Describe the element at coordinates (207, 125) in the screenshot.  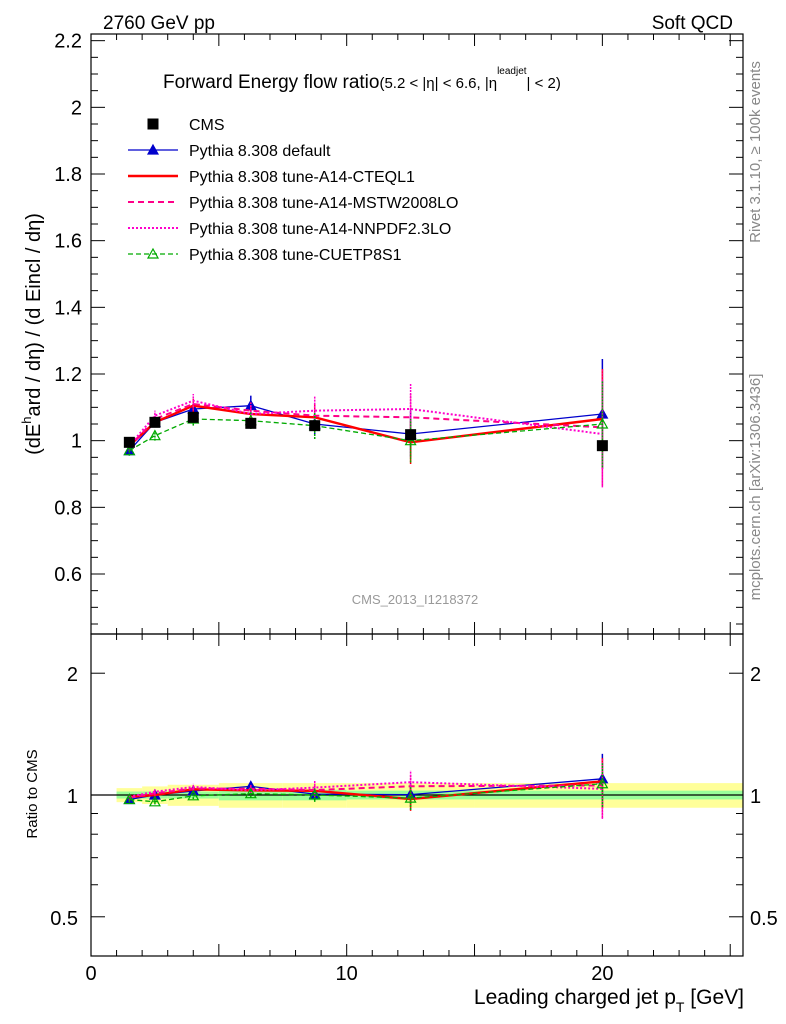
I see `legend-label: CMS` at that location.